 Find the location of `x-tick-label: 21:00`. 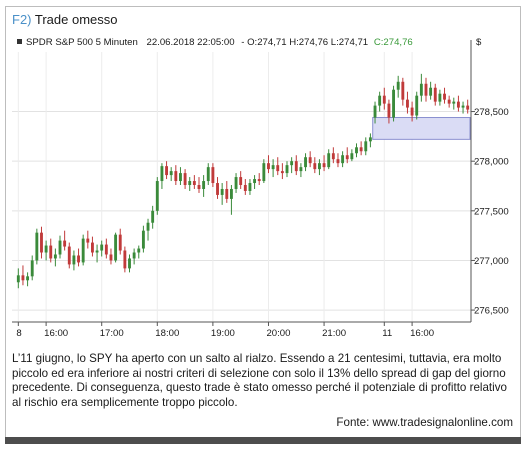

x-tick-label: 21:00 is located at coordinates (334, 333).